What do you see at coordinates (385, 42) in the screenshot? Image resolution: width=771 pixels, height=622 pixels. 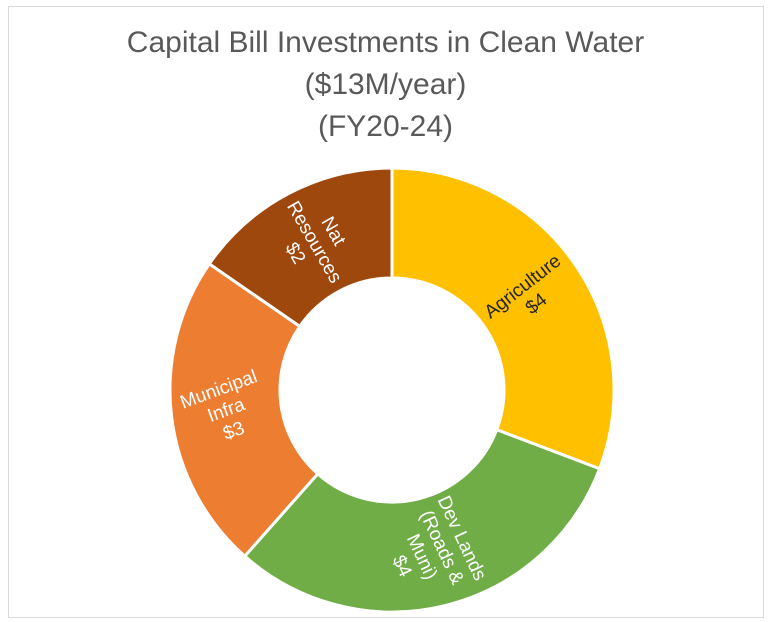 I see `chart-title-line-1: Capital Bill Investments in Clean Water` at bounding box center [385, 42].